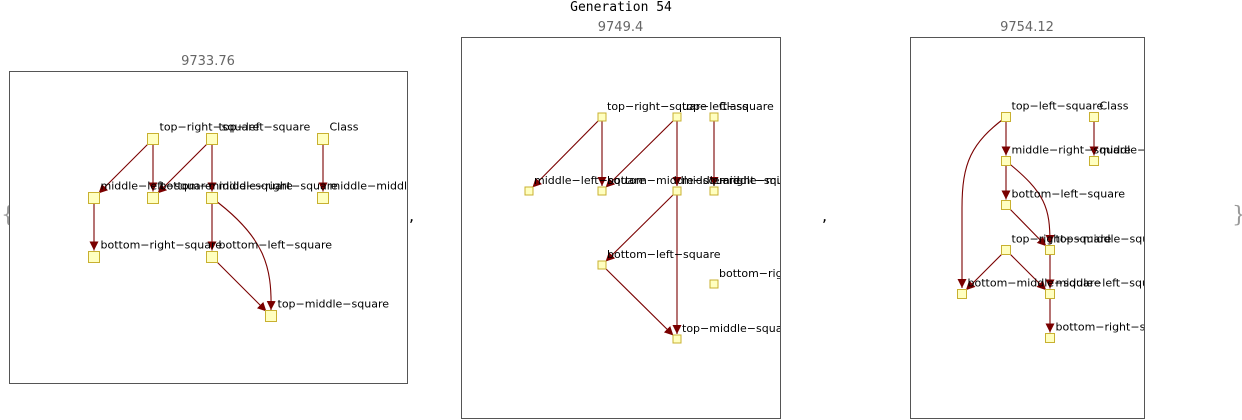 The width and height of the screenshot is (1242, 420). What do you see at coordinates (208, 61) in the screenshot?
I see `panel-score: 9733.76` at bounding box center [208, 61].